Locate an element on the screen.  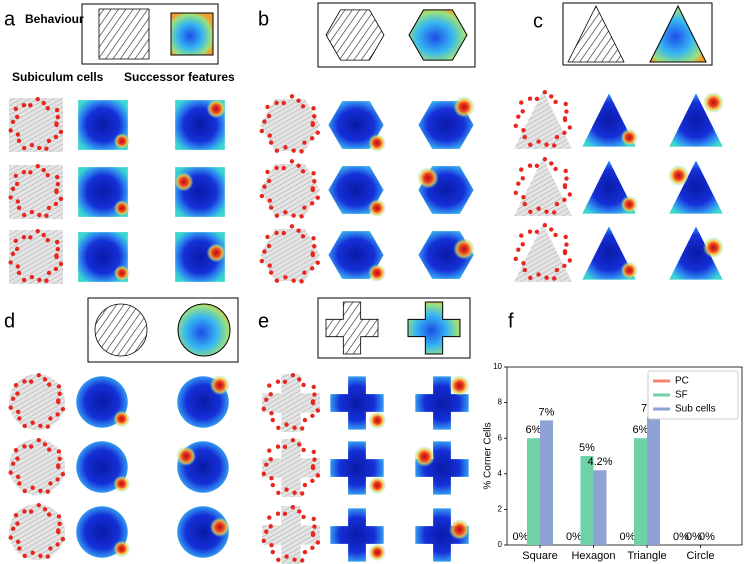
legend-label: Sub cells is located at coordinates (695, 409).